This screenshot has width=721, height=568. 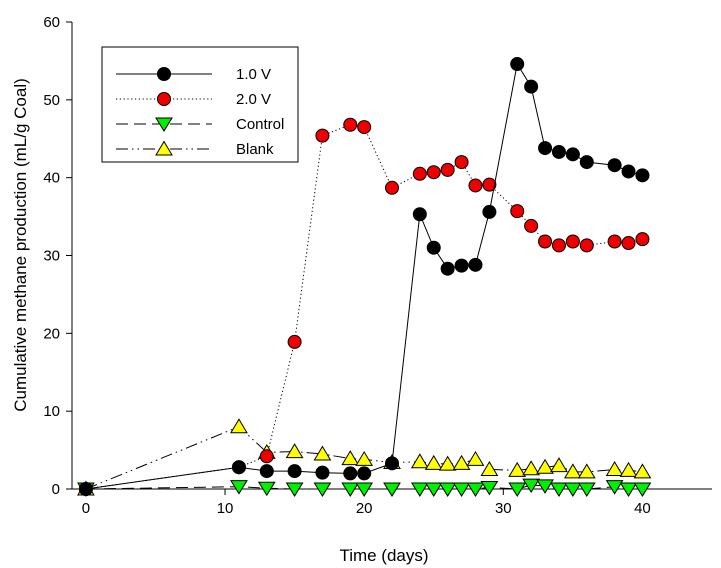 What do you see at coordinates (51, 100) in the screenshot?
I see `y-tick-label: 50` at bounding box center [51, 100].